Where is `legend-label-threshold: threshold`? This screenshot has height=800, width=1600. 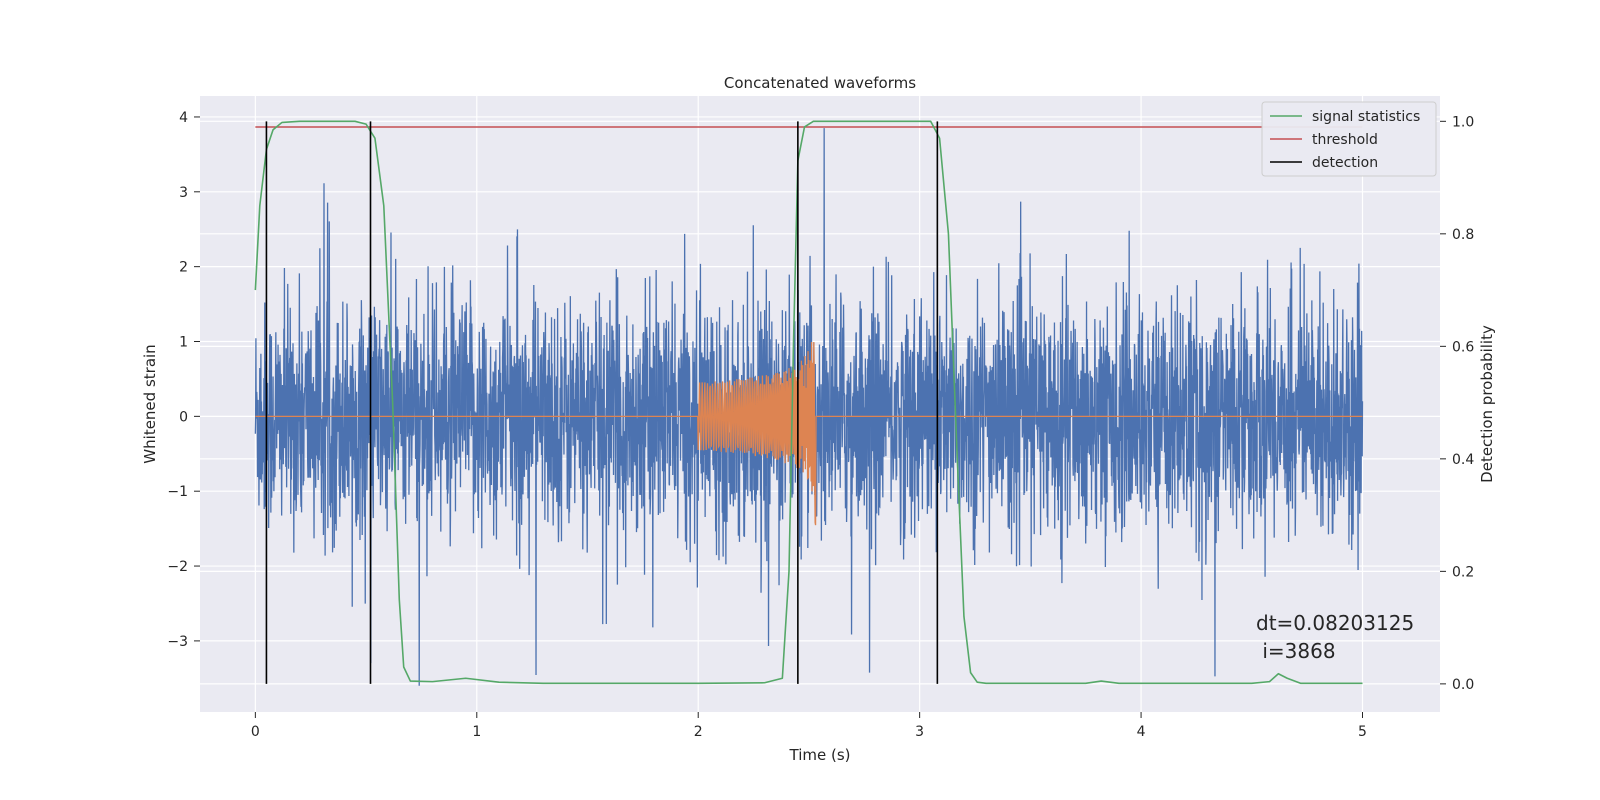
legend-label-threshold: threshold is located at coordinates (1345, 140).